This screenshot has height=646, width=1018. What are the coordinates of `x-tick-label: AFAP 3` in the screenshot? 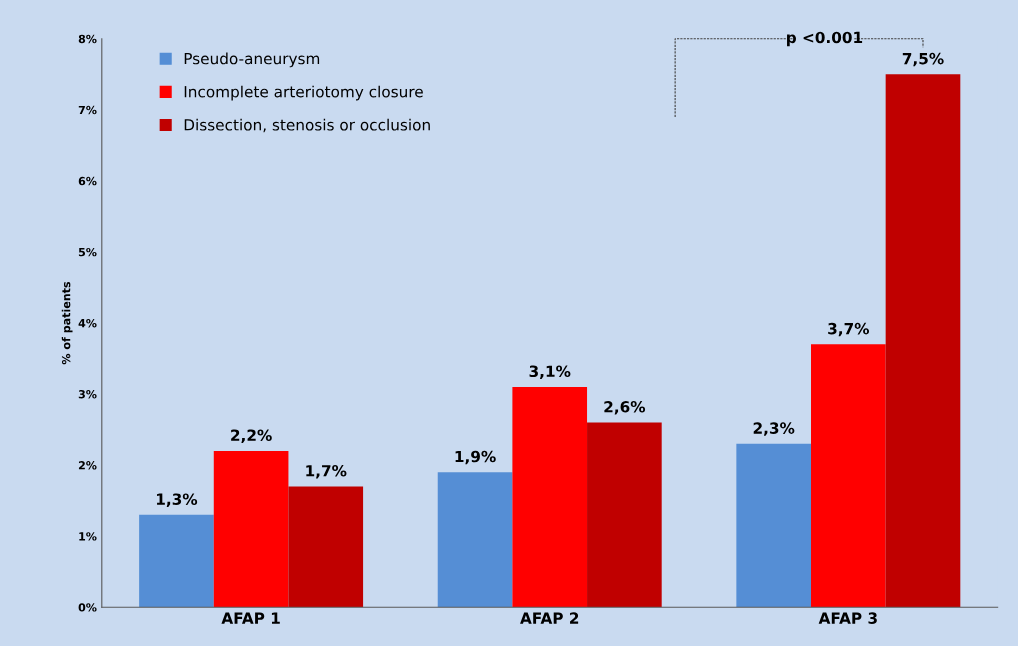 It's located at (847, 618).